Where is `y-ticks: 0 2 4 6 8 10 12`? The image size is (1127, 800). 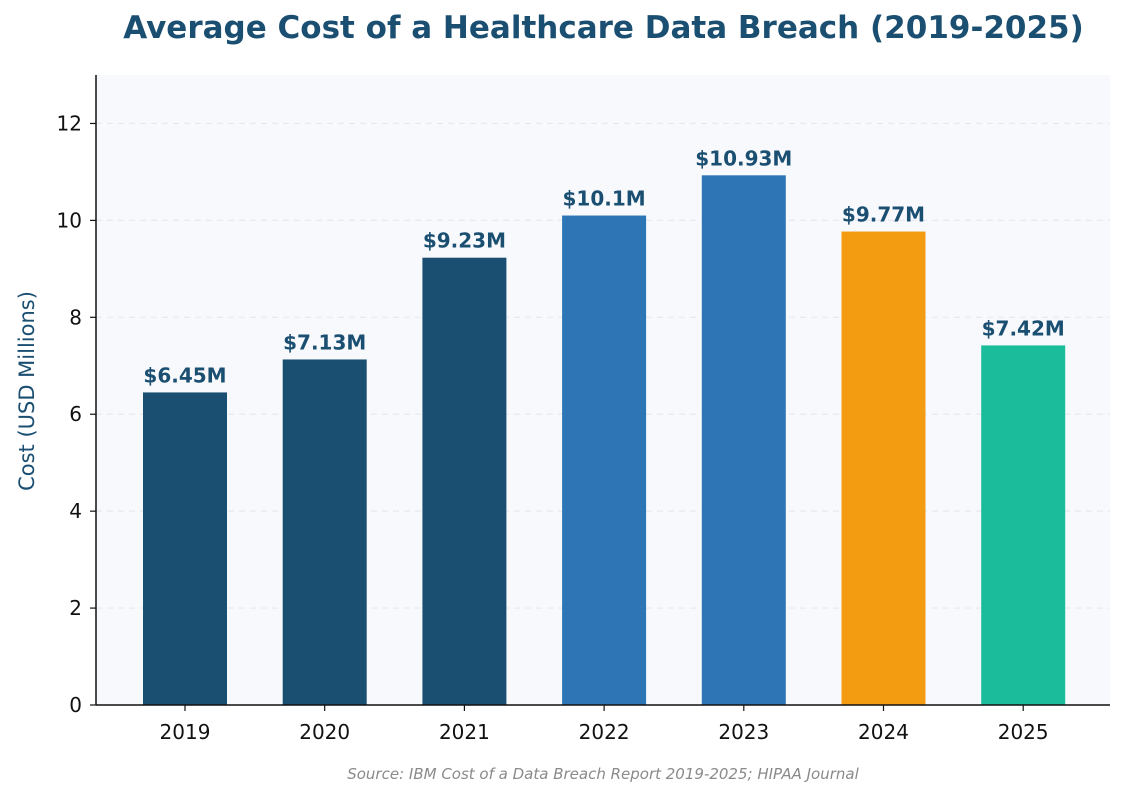 y-ticks: 0 2 4 6 8 10 12 is located at coordinates (76, 414).